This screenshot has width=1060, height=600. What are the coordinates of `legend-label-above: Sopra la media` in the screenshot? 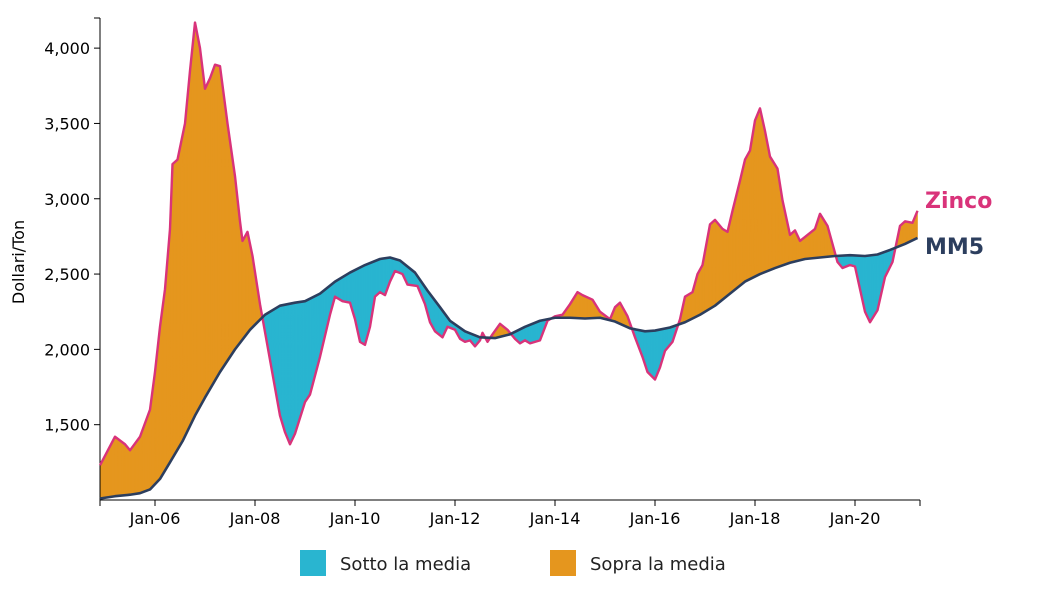 It's located at (658, 564).